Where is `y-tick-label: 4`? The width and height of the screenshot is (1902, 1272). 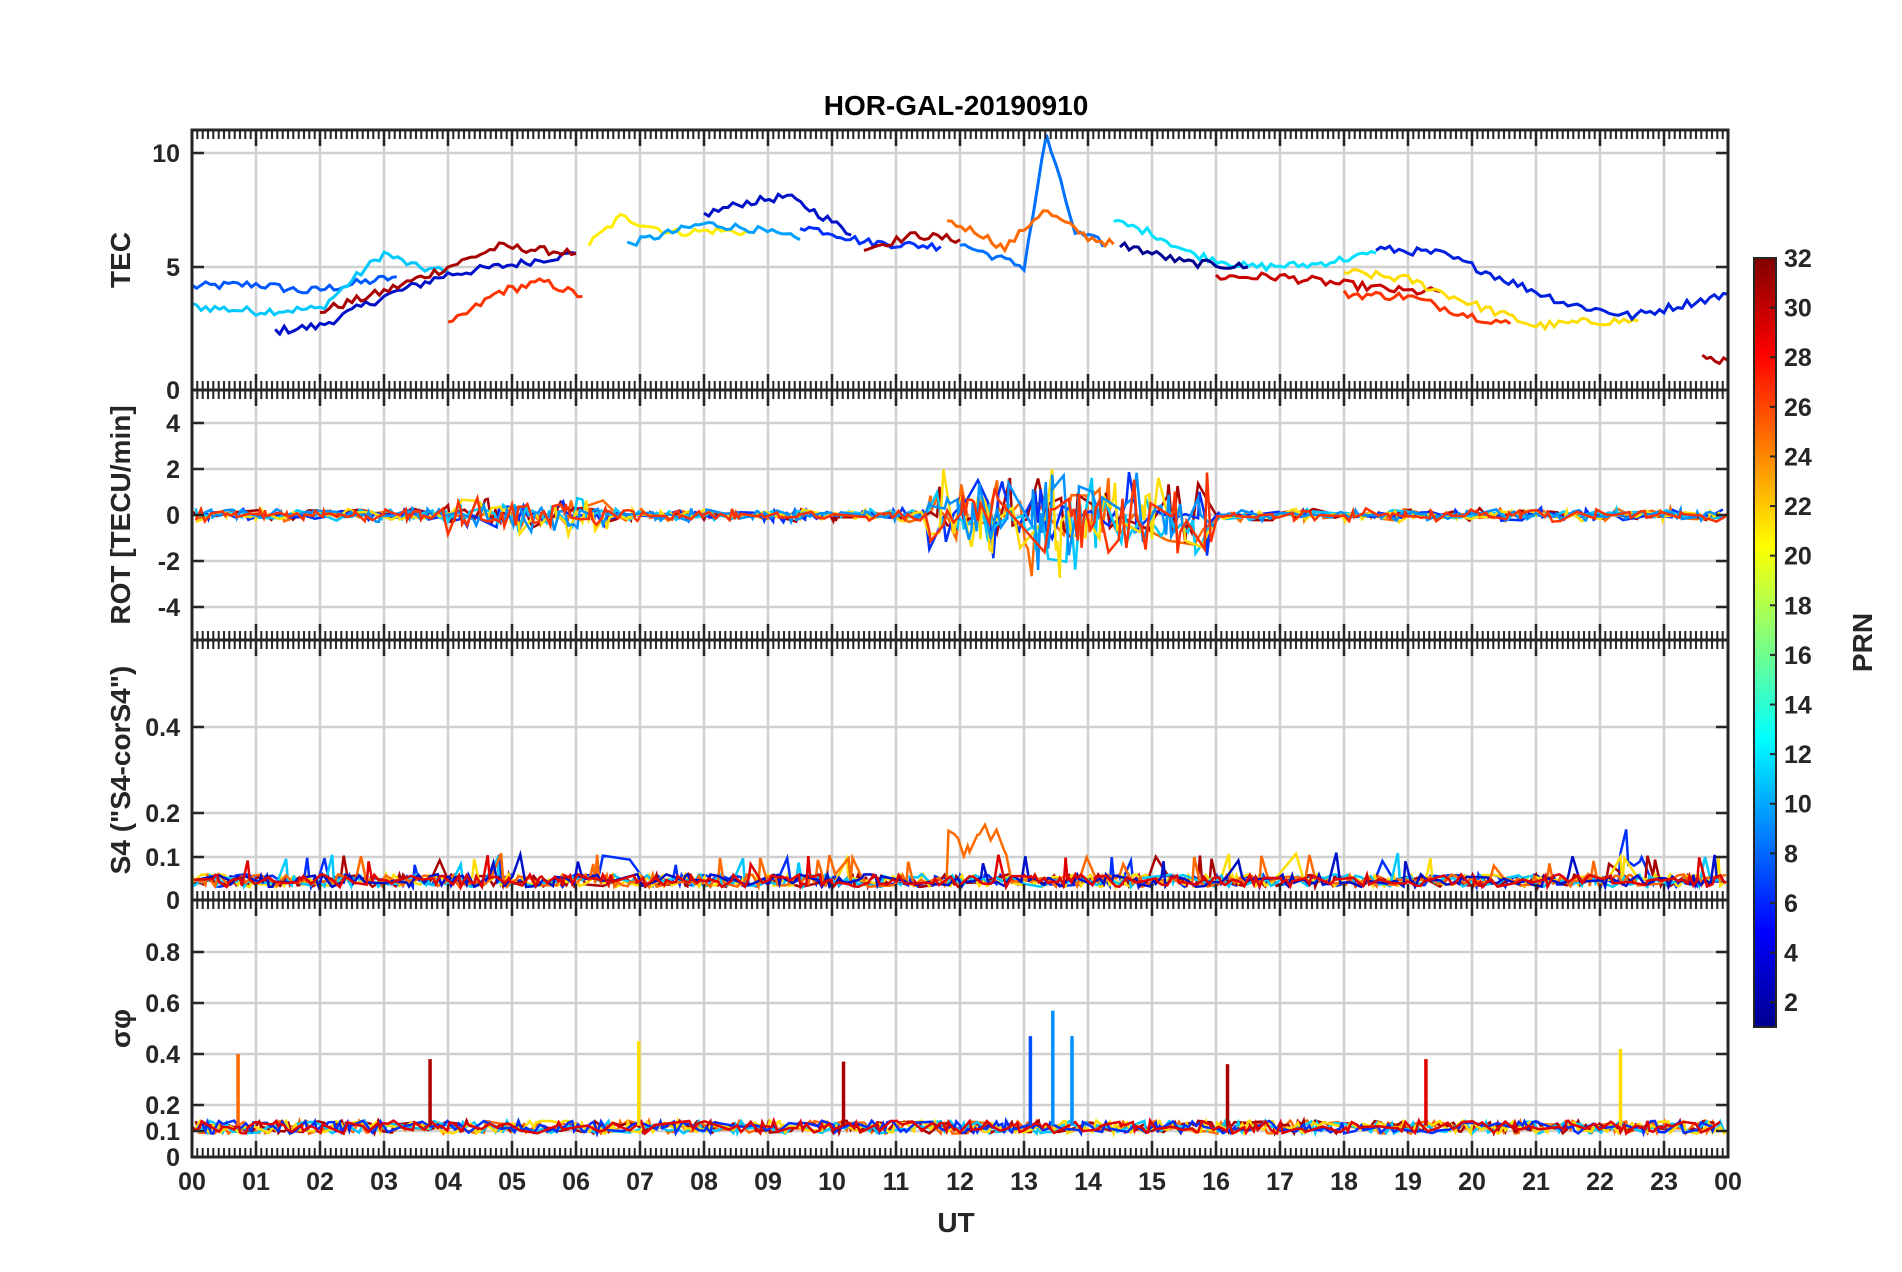
y-tick-label: 4 is located at coordinates (173, 424).